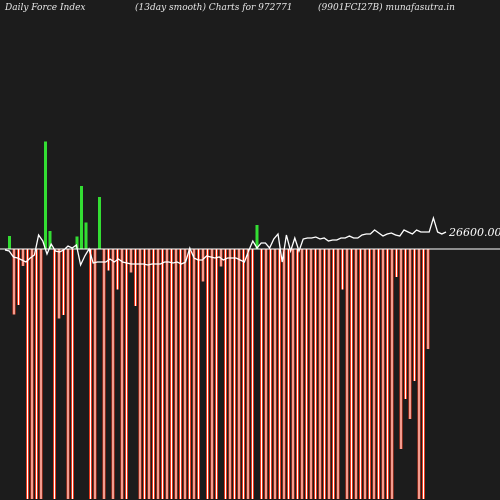 This screenshot has width=500, height=500. I want to click on chart-title-center: (13day smooth) Charts for 972771, so click(214, 8).